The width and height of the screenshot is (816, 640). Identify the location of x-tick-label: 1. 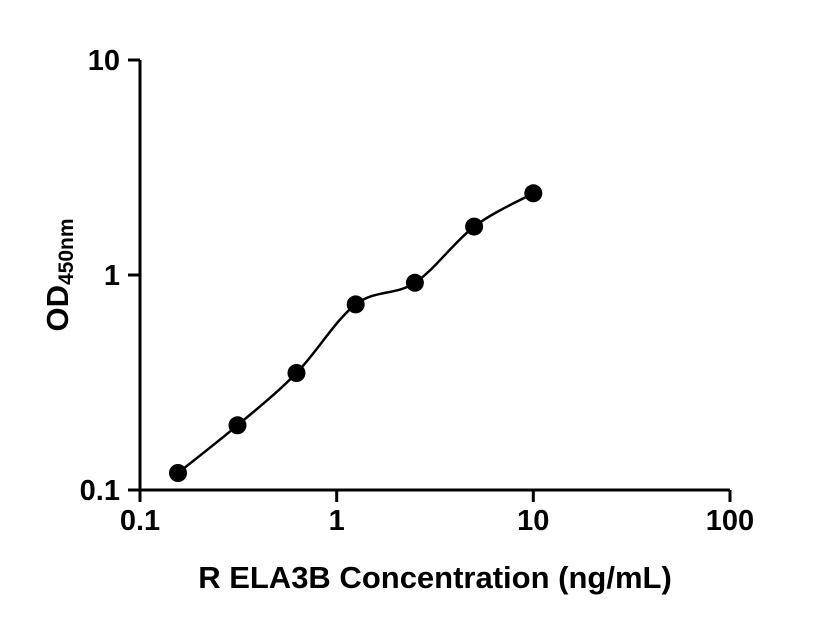
(337, 521).